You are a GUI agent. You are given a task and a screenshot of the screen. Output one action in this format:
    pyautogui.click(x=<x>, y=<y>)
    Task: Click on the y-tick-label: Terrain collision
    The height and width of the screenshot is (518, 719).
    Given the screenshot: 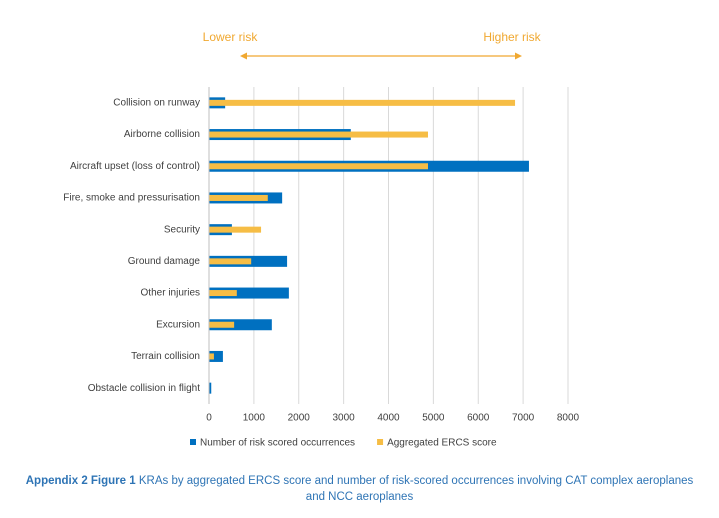 What is the action you would take?
    pyautogui.click(x=165, y=356)
    